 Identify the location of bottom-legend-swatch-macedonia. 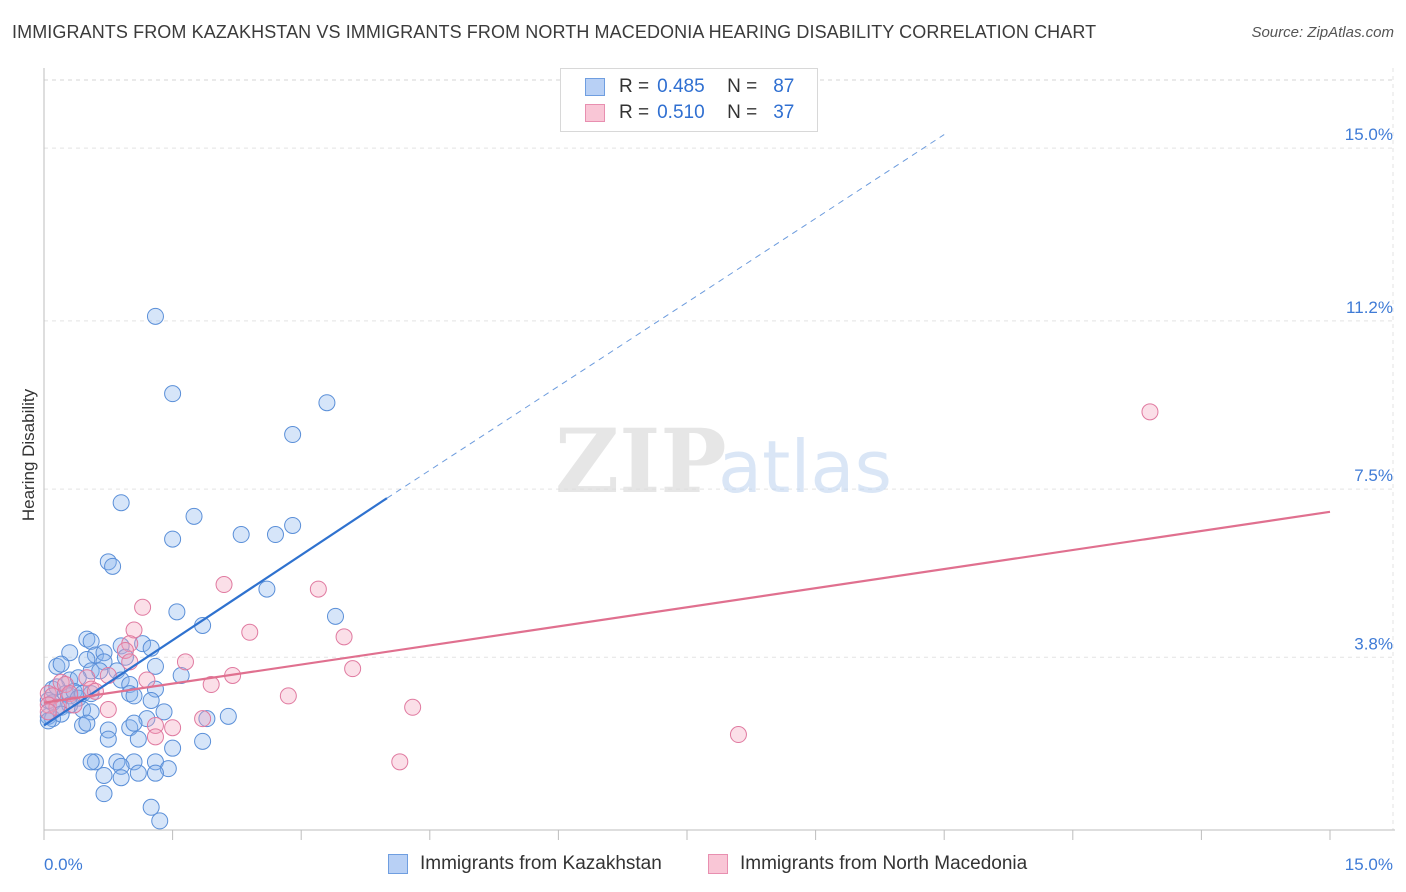
(718, 864).